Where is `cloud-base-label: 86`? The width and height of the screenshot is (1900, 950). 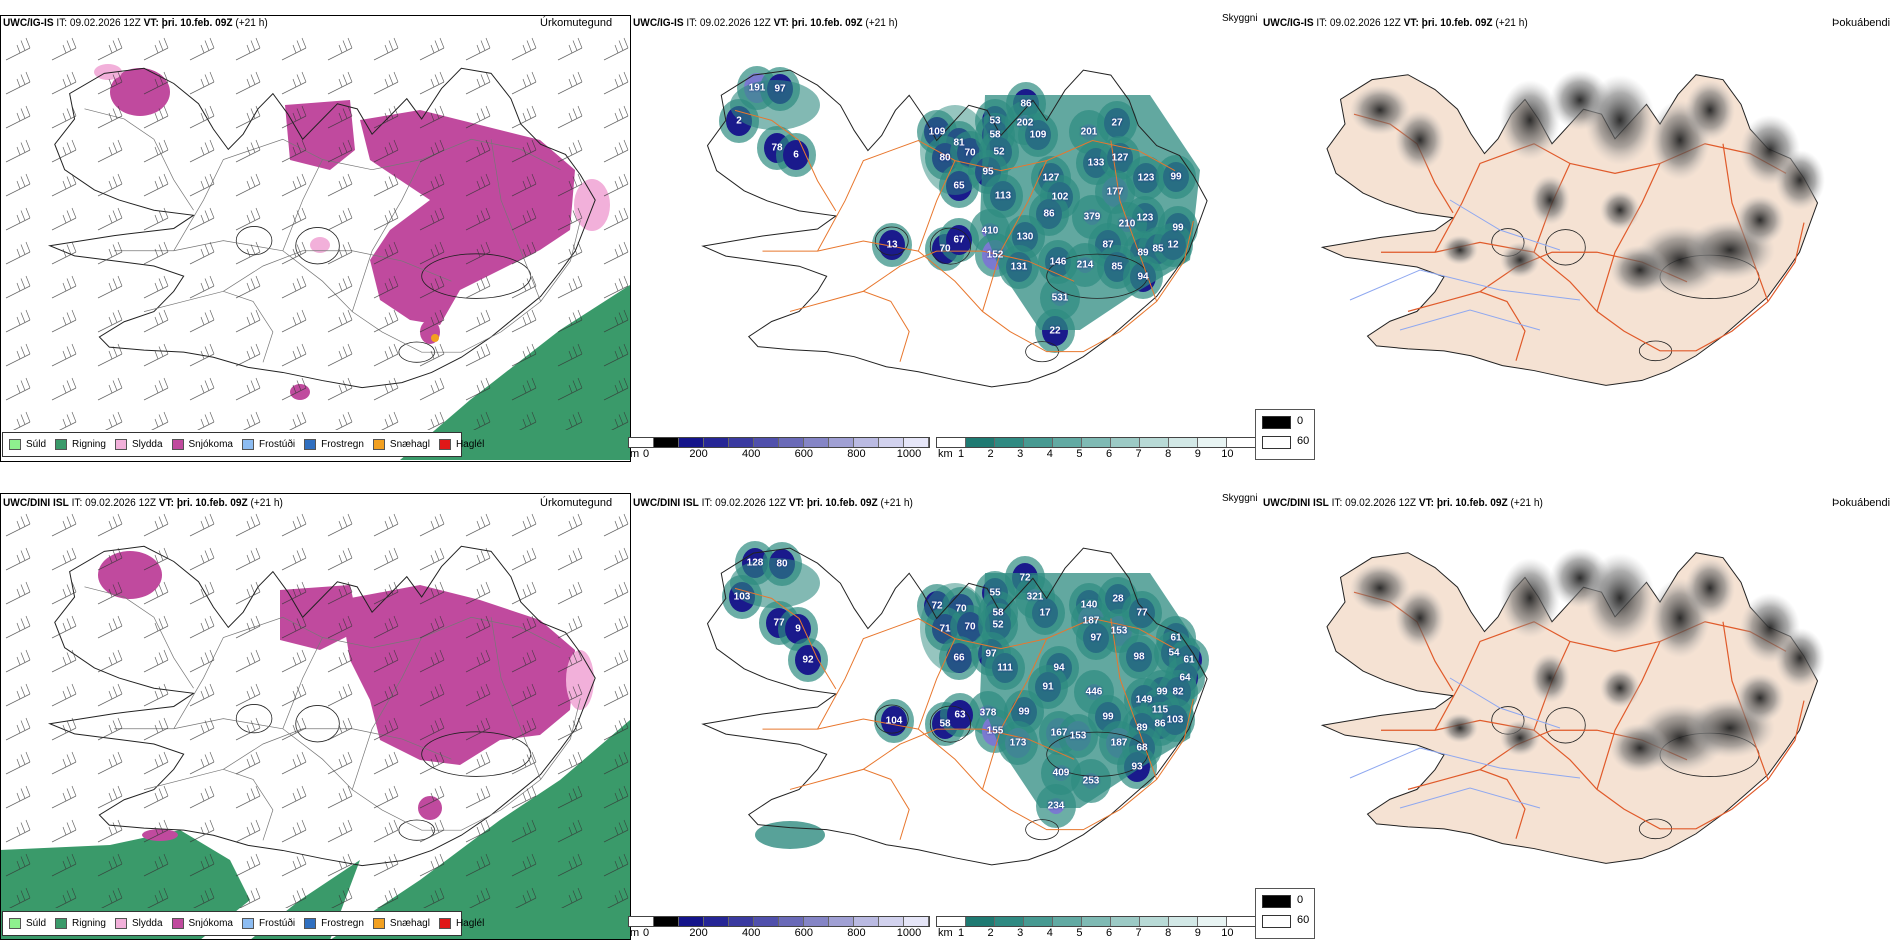
cloud-base-label: 86 is located at coordinates (1160, 724).